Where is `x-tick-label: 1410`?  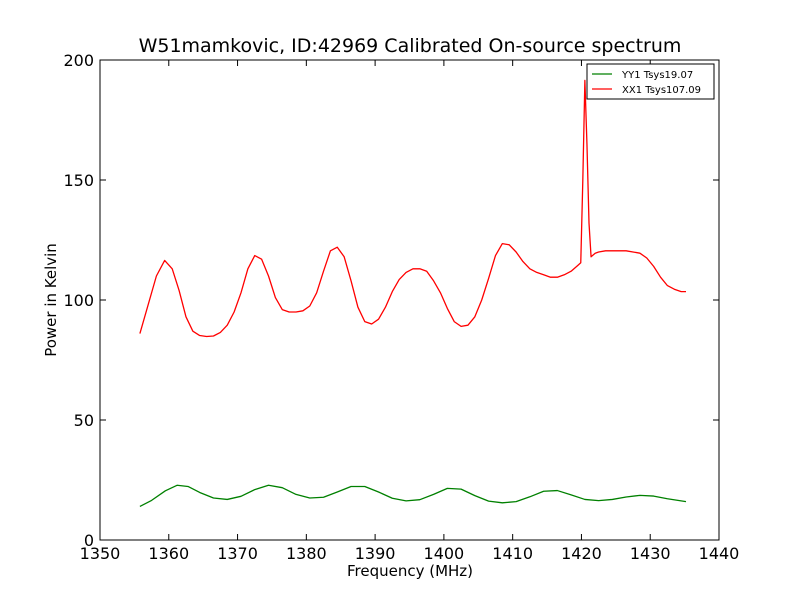 x-tick-label: 1410 is located at coordinates (512, 553).